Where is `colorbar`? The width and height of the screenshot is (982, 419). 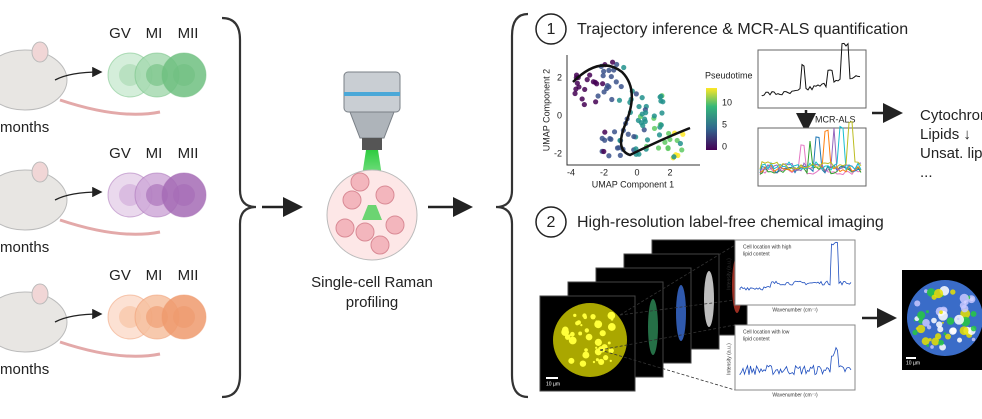
colorbar is located at coordinates (711, 119).